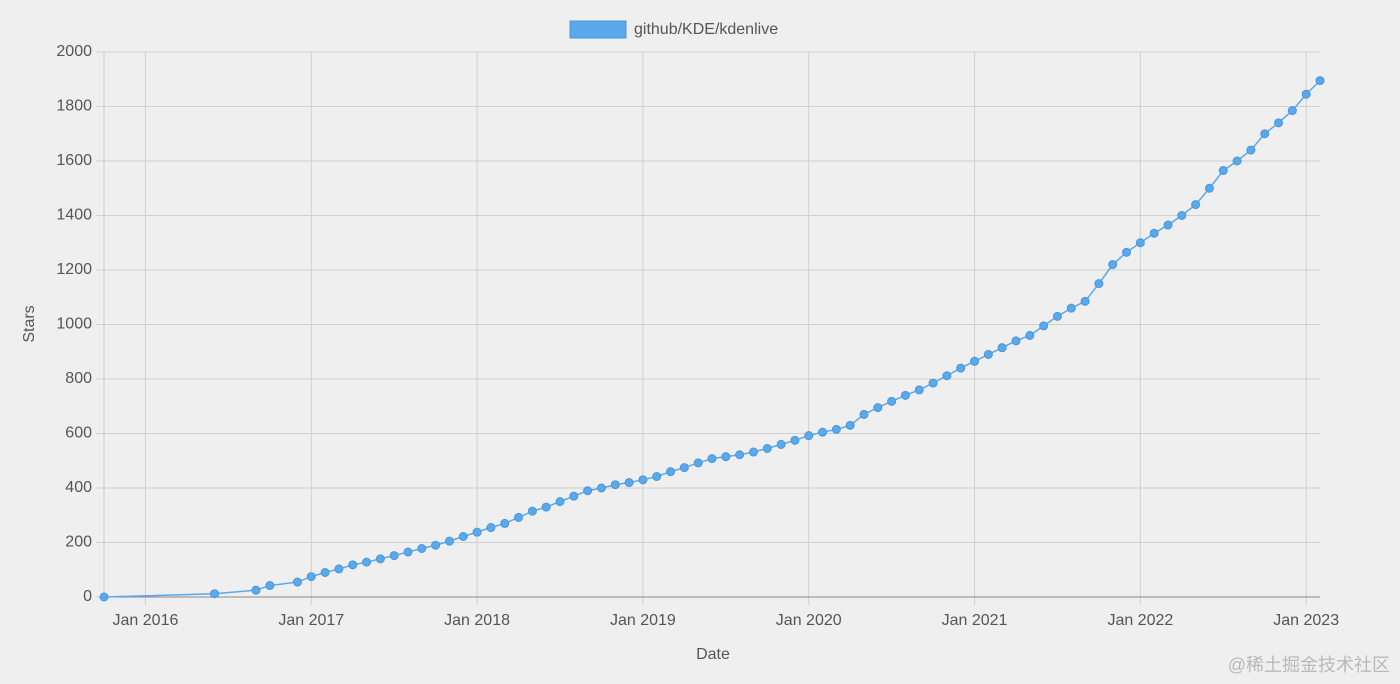 The height and width of the screenshot is (684, 1400). What do you see at coordinates (74, 160) in the screenshot?
I see `y-tick-label: 1600` at bounding box center [74, 160].